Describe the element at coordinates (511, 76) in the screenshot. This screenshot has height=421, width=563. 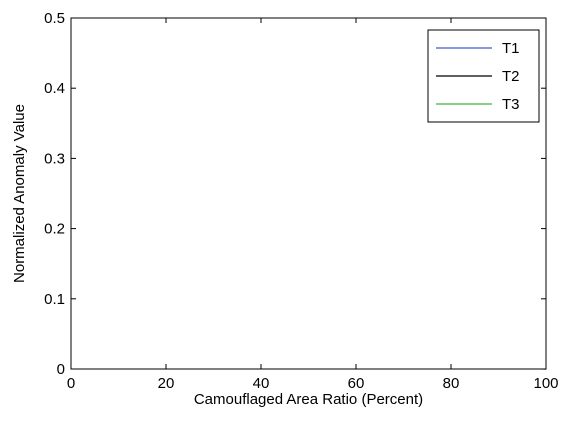
I see `legend-label-t2: T2` at that location.